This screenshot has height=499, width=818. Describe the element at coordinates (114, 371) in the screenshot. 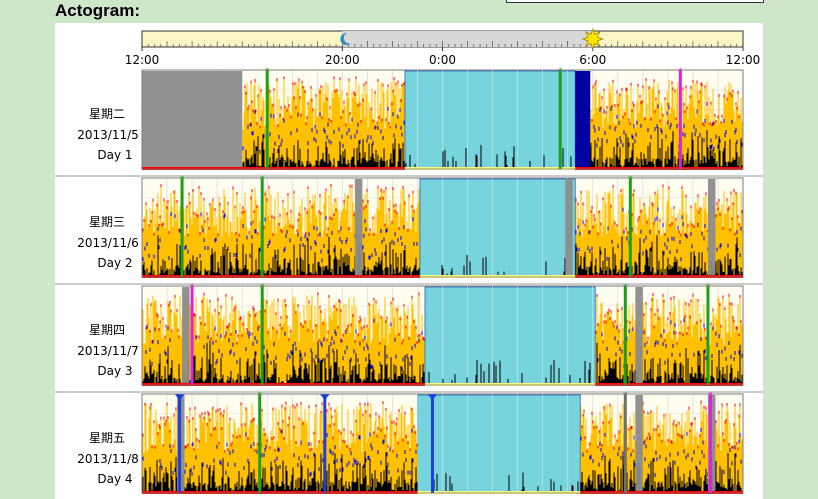

I see `day-label: Day 3` at that location.